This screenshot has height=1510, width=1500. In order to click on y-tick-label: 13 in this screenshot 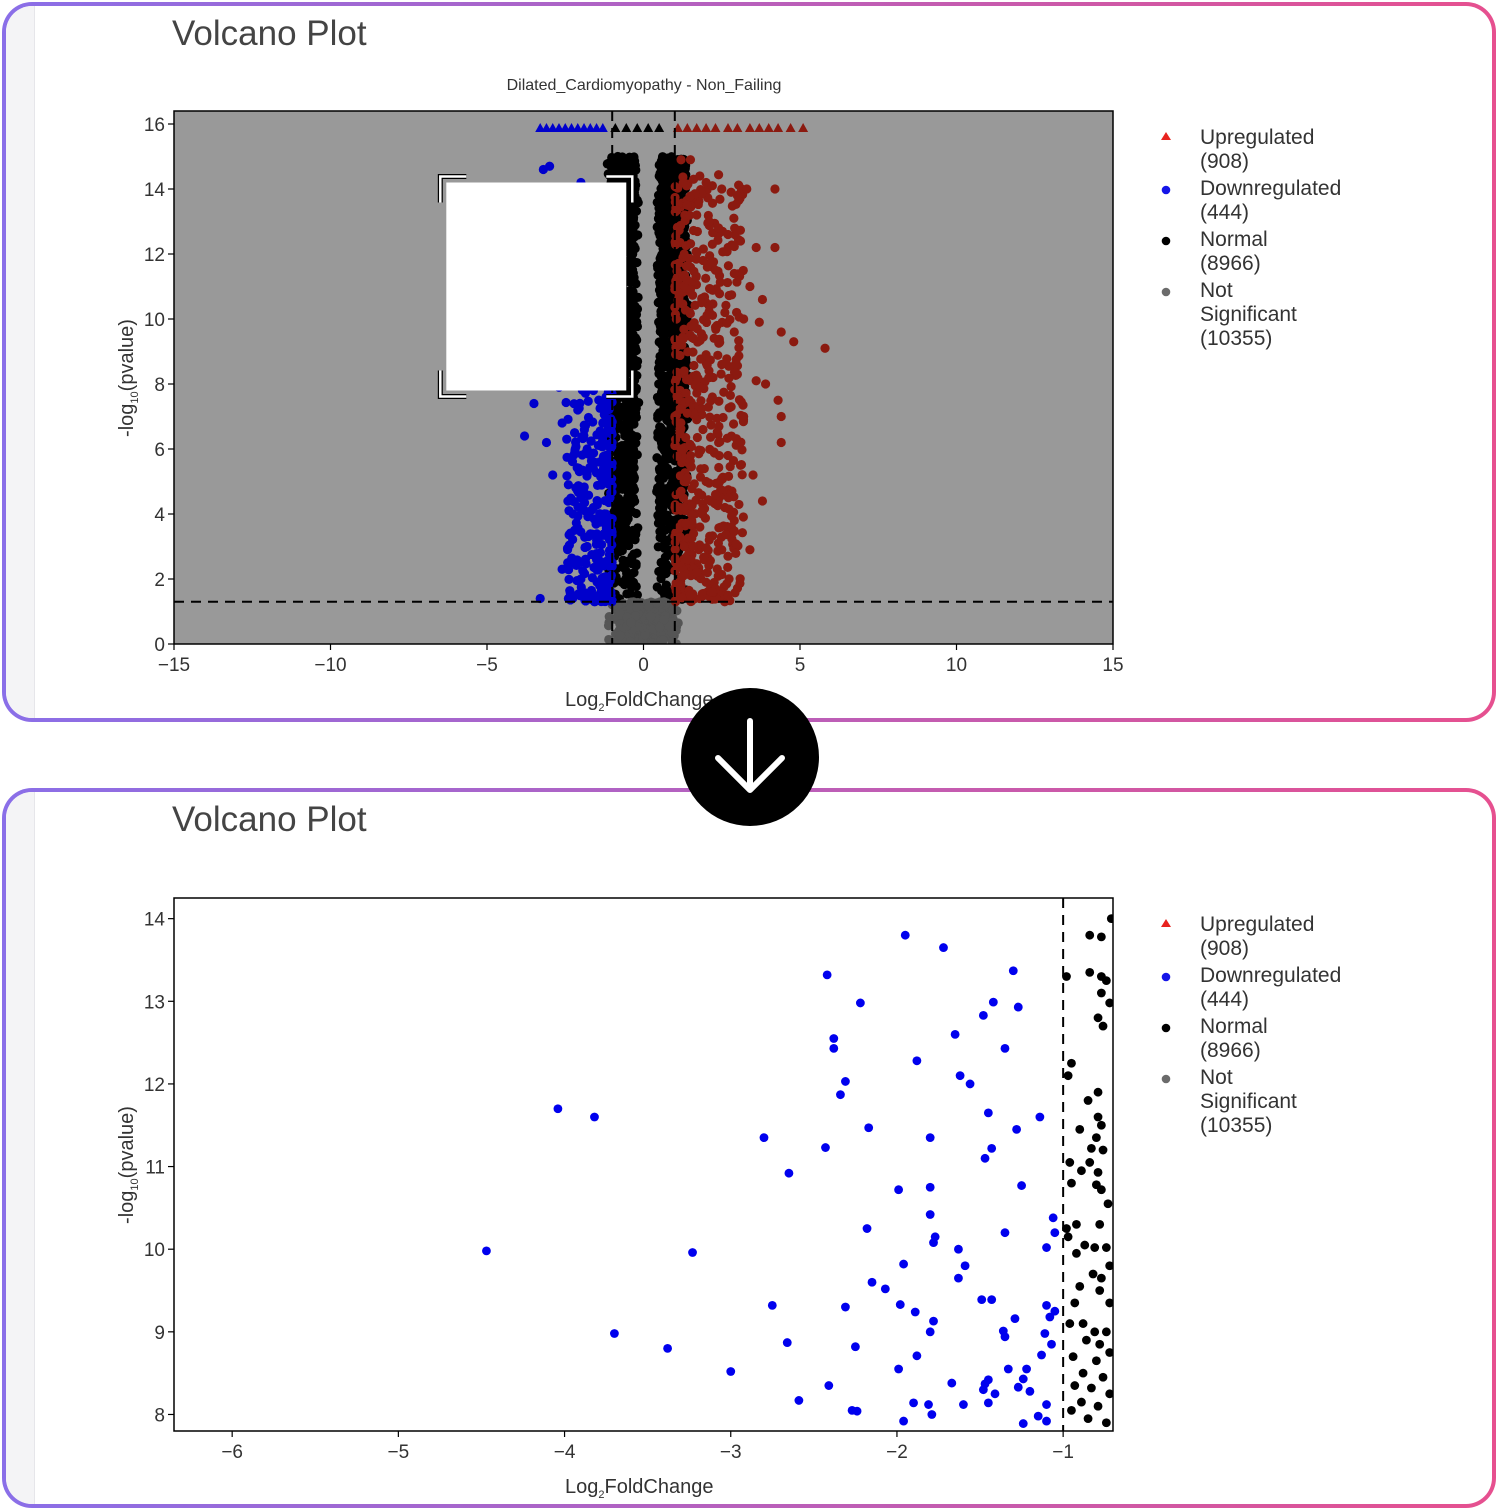, I will do `click(154, 1002)`.